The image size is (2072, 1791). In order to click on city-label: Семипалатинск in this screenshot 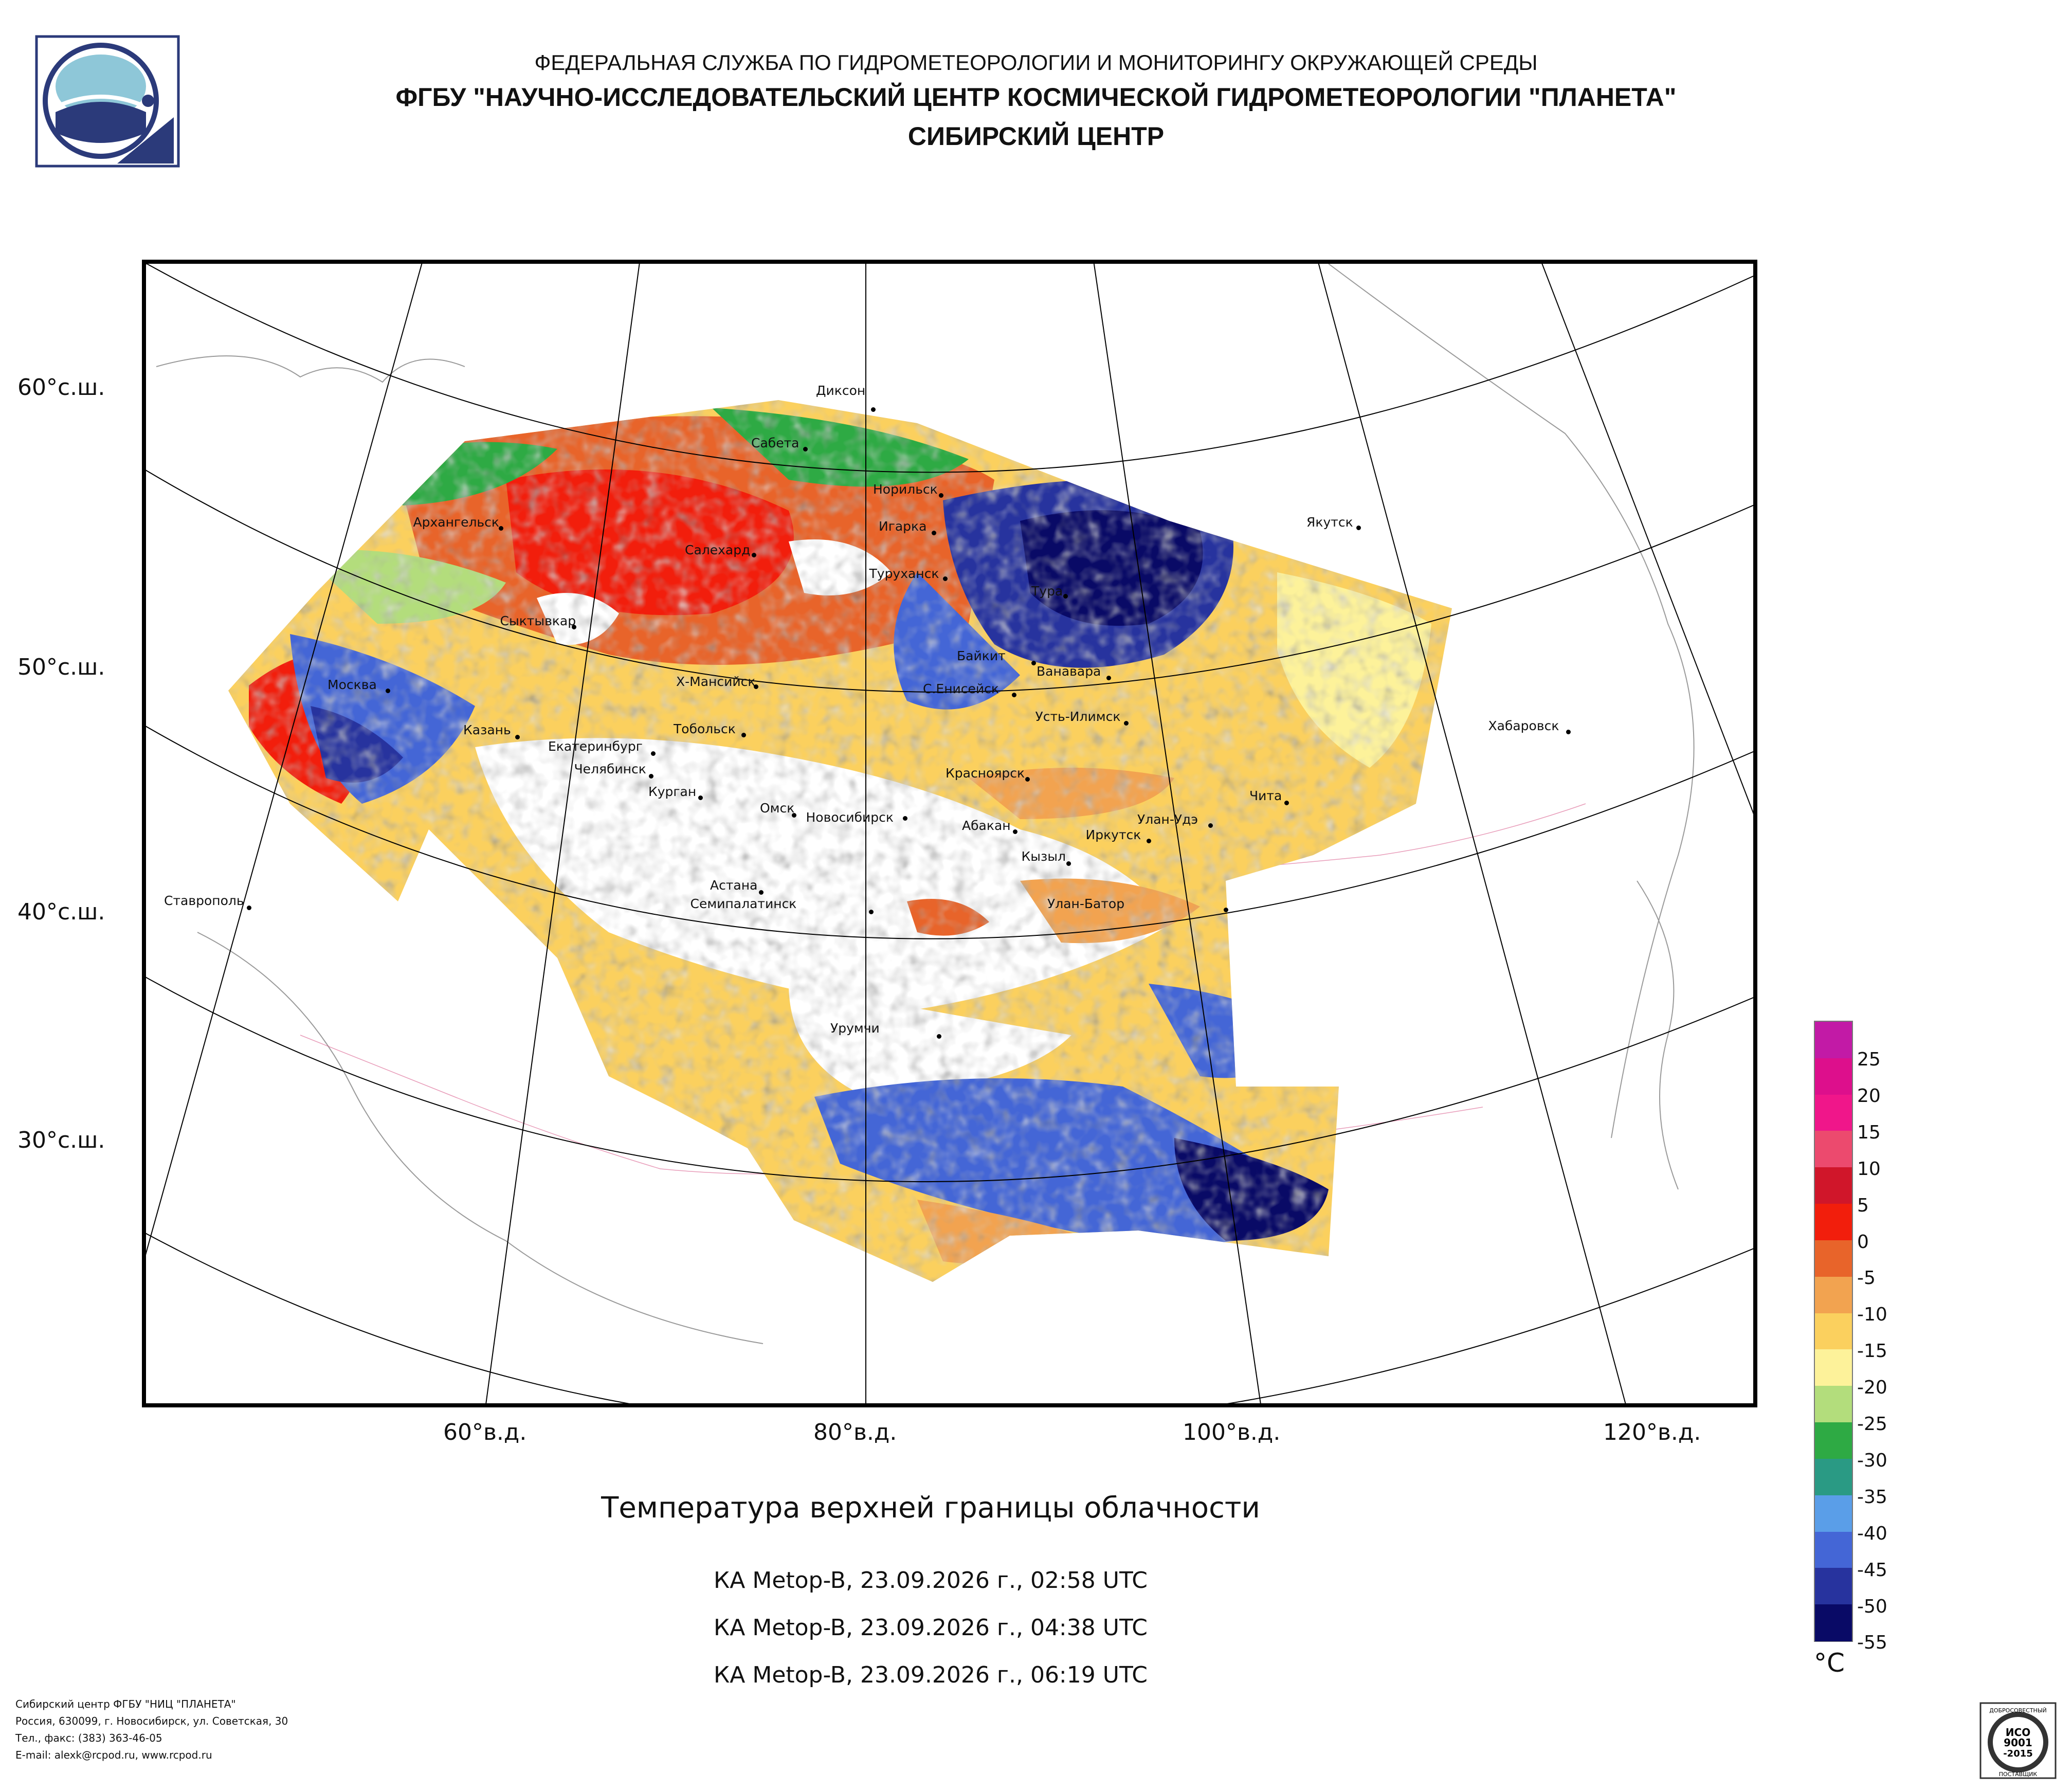, I will do `click(743, 903)`.